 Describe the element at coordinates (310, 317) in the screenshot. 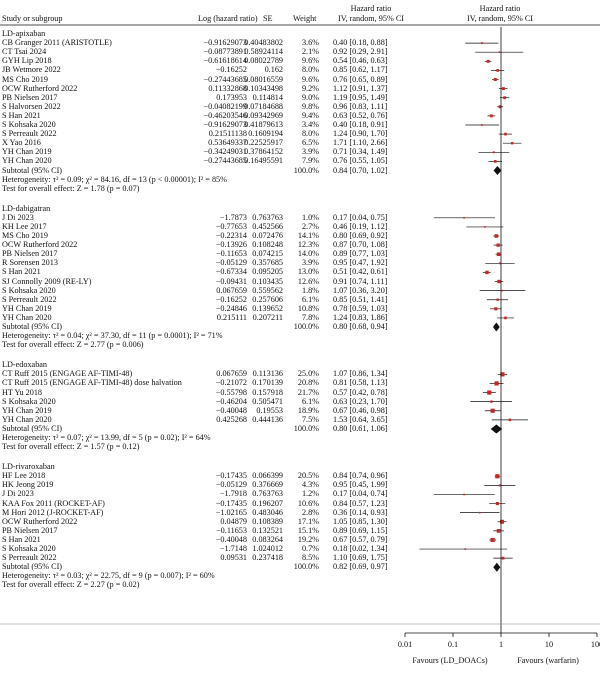

I see `study-weight: 7.8%` at that location.